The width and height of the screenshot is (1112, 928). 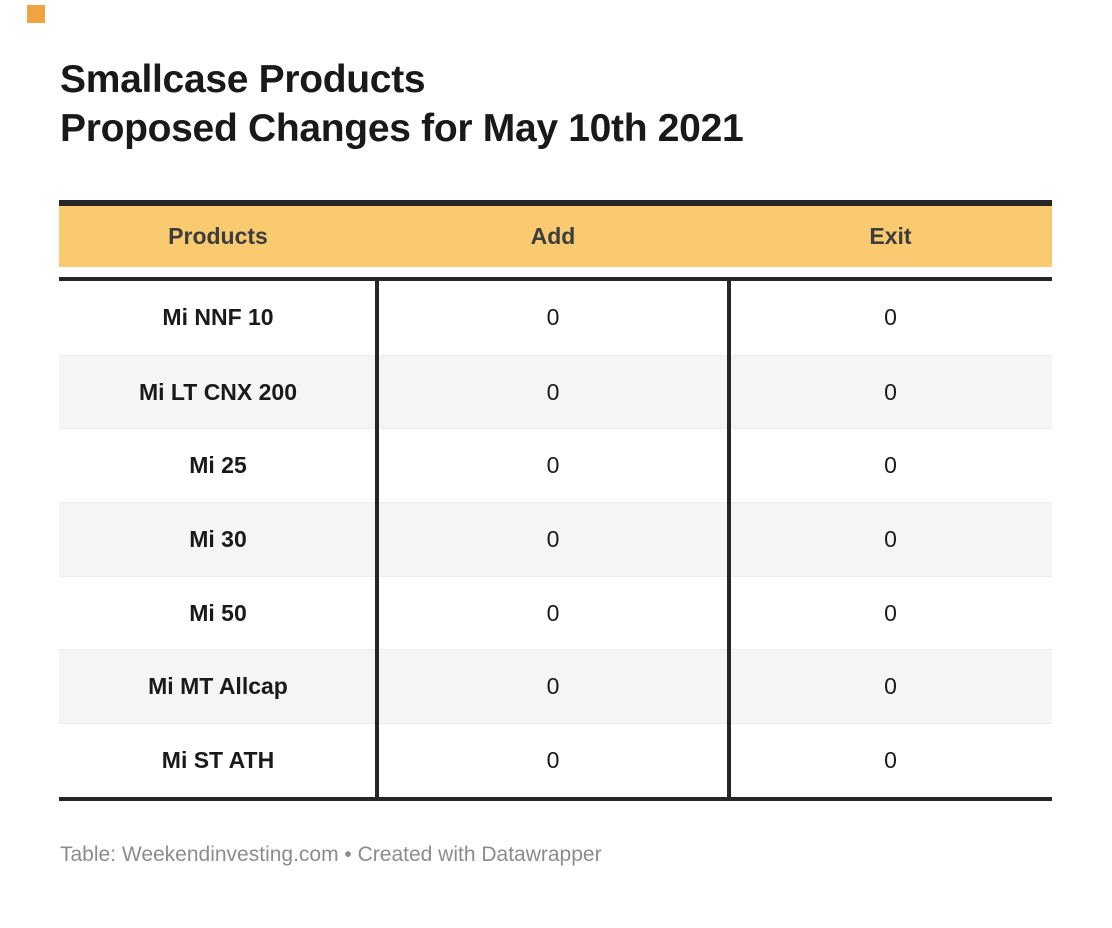 I want to click on table-row: Mi 50 0 0, so click(x=555, y=612).